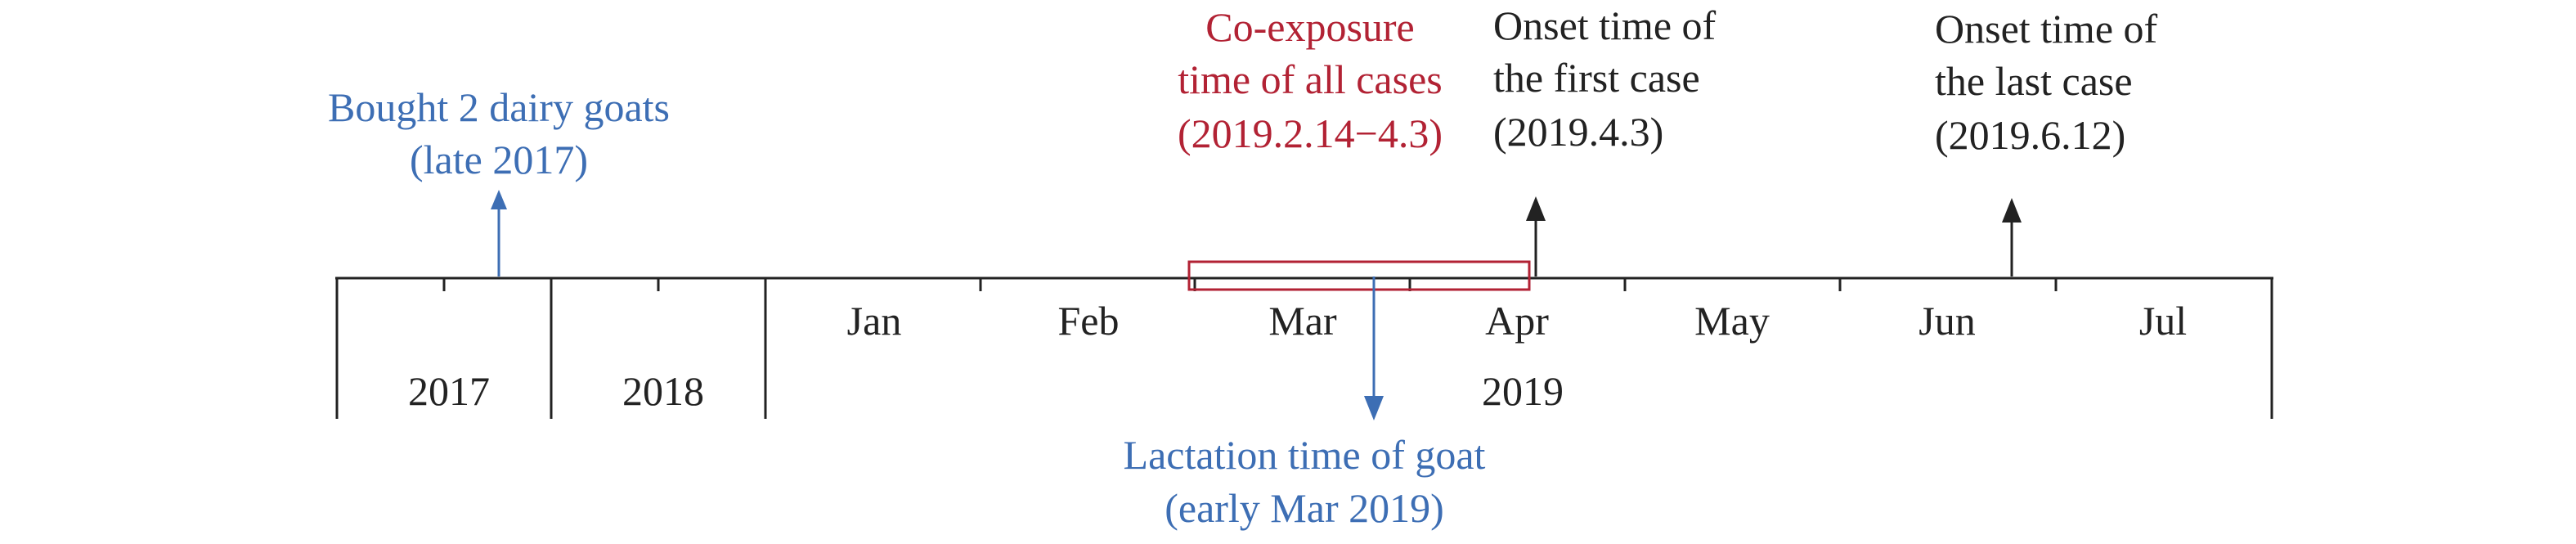  What do you see at coordinates (1605, 25) in the screenshot?
I see `first-onset-label-line1: Onset time of` at bounding box center [1605, 25].